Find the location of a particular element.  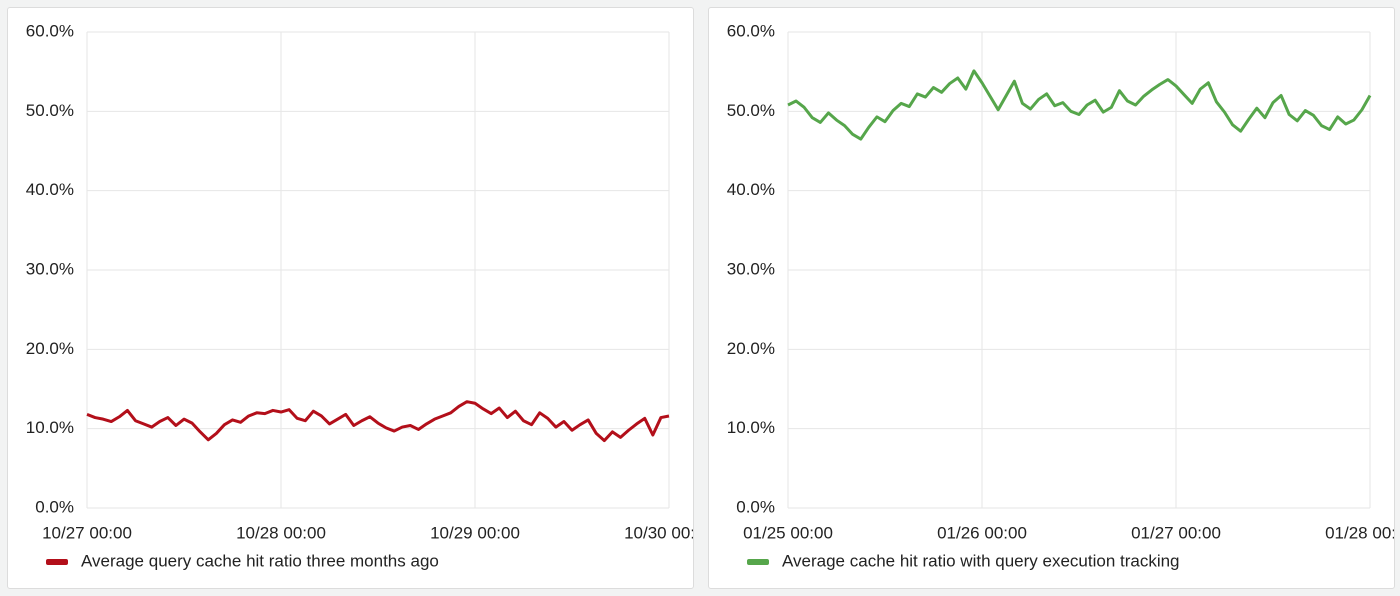

x-tick-label: 10/27 00:00 is located at coordinates (87, 532).